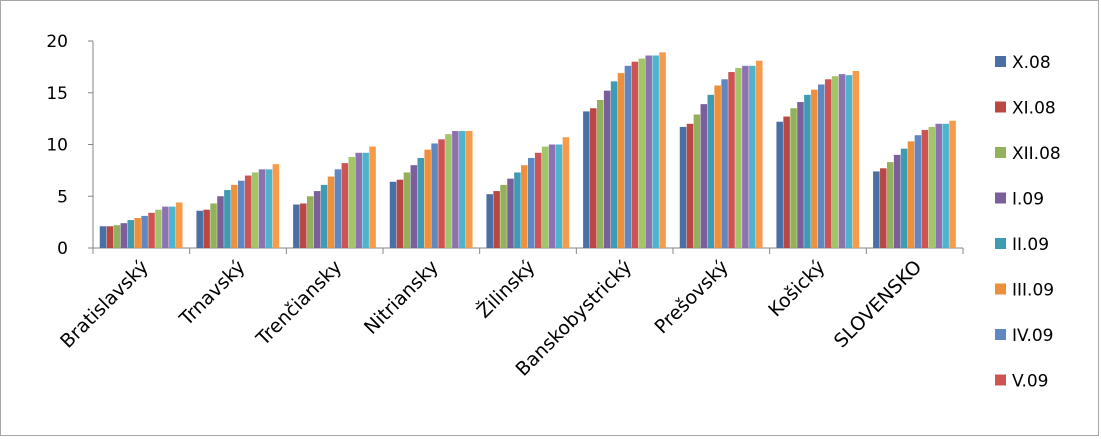  What do you see at coordinates (1034, 109) in the screenshot?
I see `legend-label: XI.08` at bounding box center [1034, 109].